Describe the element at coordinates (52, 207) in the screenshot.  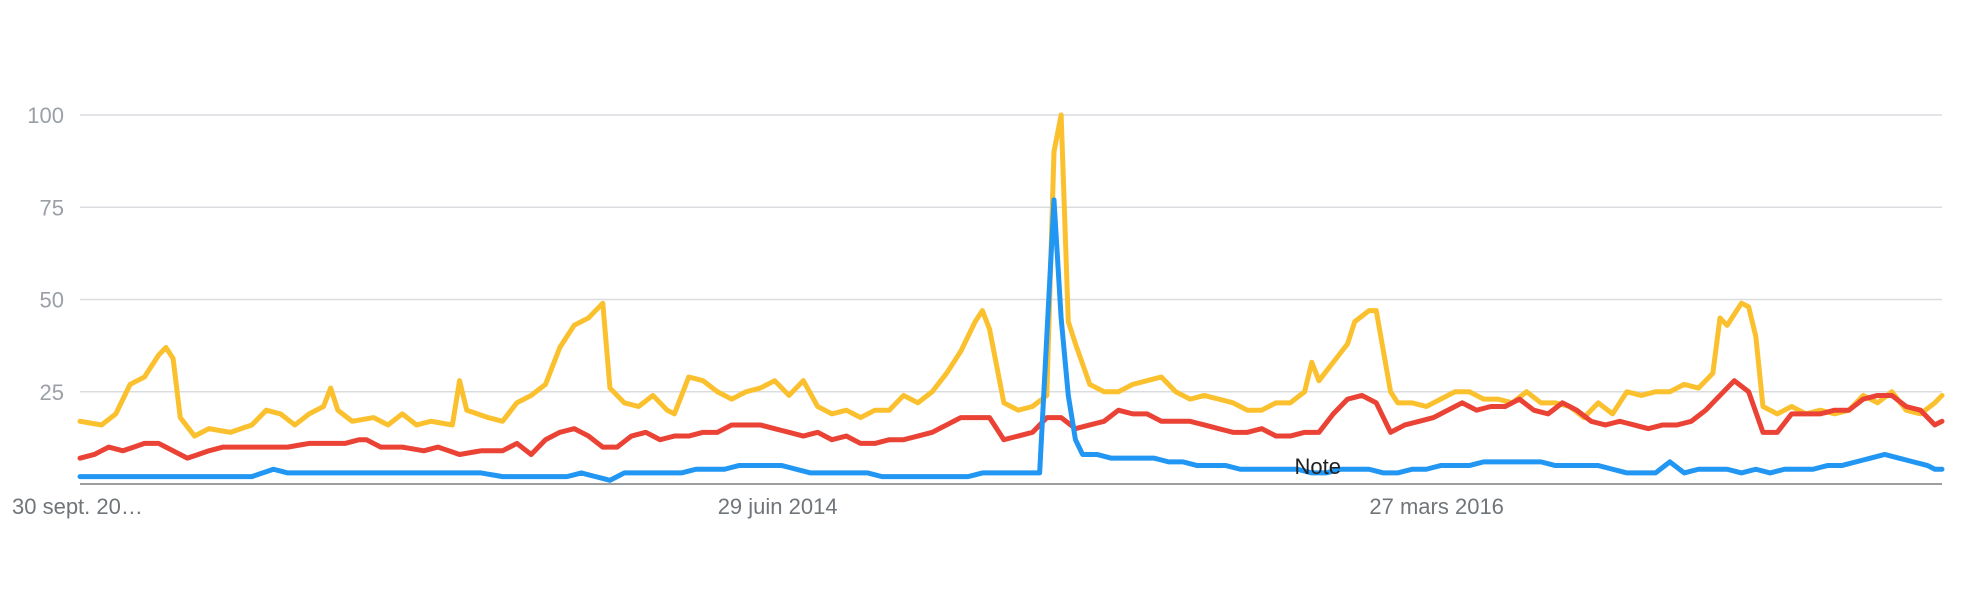
I see `y-tick-label: 75` at that location.